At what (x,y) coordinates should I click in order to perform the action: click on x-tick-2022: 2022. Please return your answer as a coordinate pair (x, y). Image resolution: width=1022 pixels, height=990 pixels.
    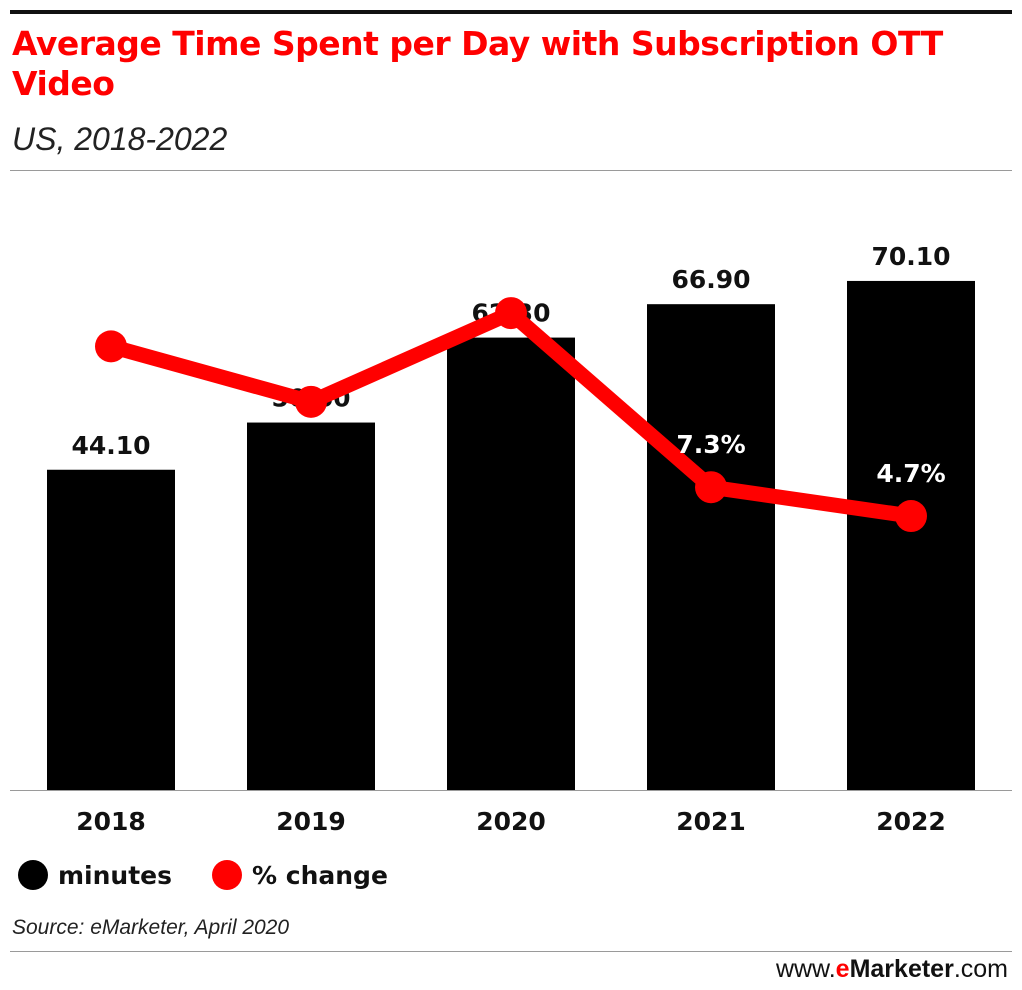
    Looking at the image, I should click on (911, 821).